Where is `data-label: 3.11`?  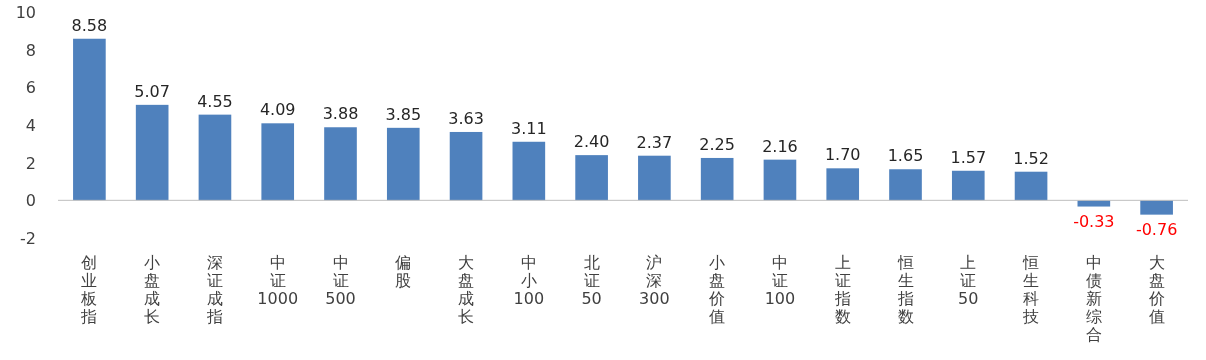
data-label: 3.11 is located at coordinates (529, 128).